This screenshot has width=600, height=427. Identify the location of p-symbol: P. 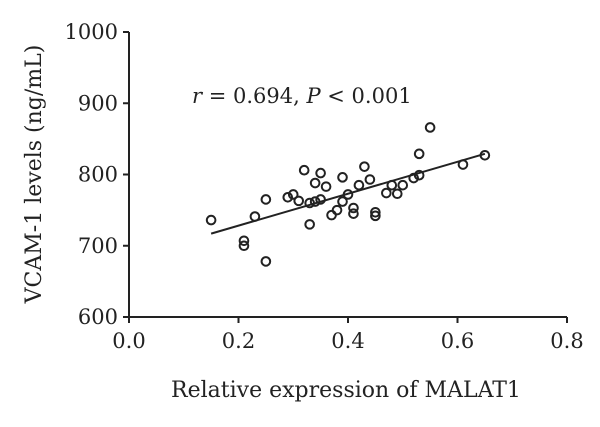
(313, 96).